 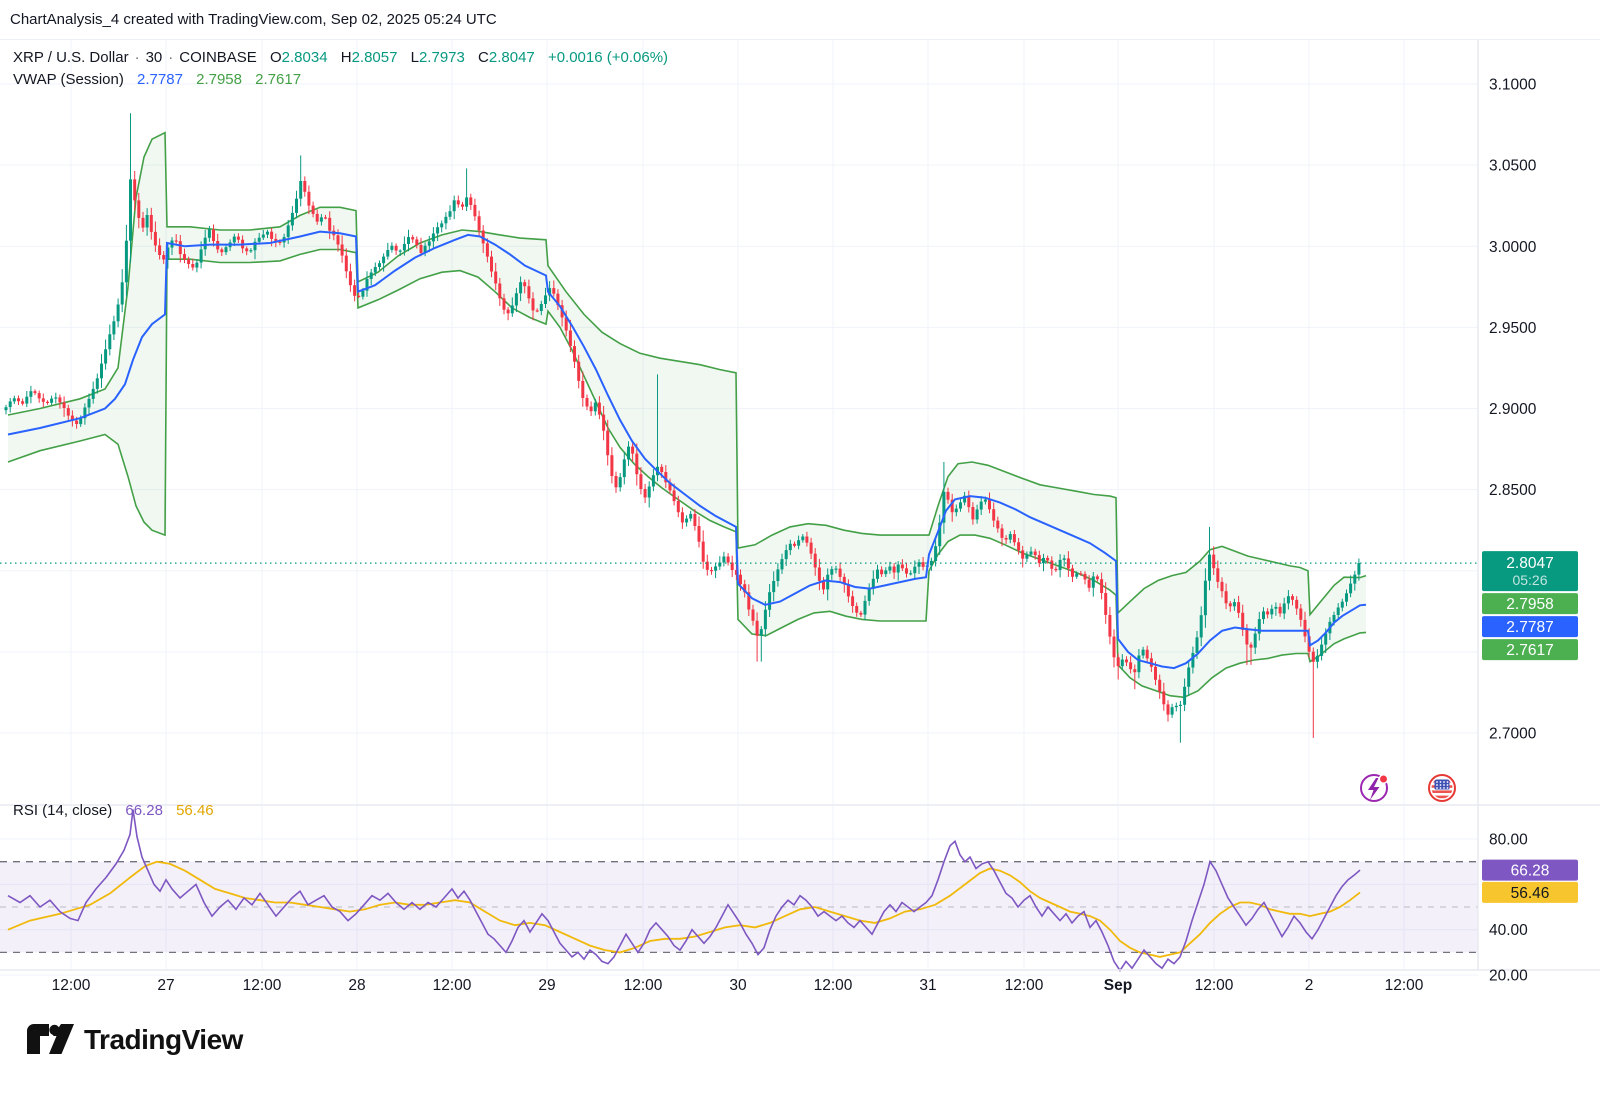 I want to click on svg-text: 2.7787, so click(x=1529, y=627).